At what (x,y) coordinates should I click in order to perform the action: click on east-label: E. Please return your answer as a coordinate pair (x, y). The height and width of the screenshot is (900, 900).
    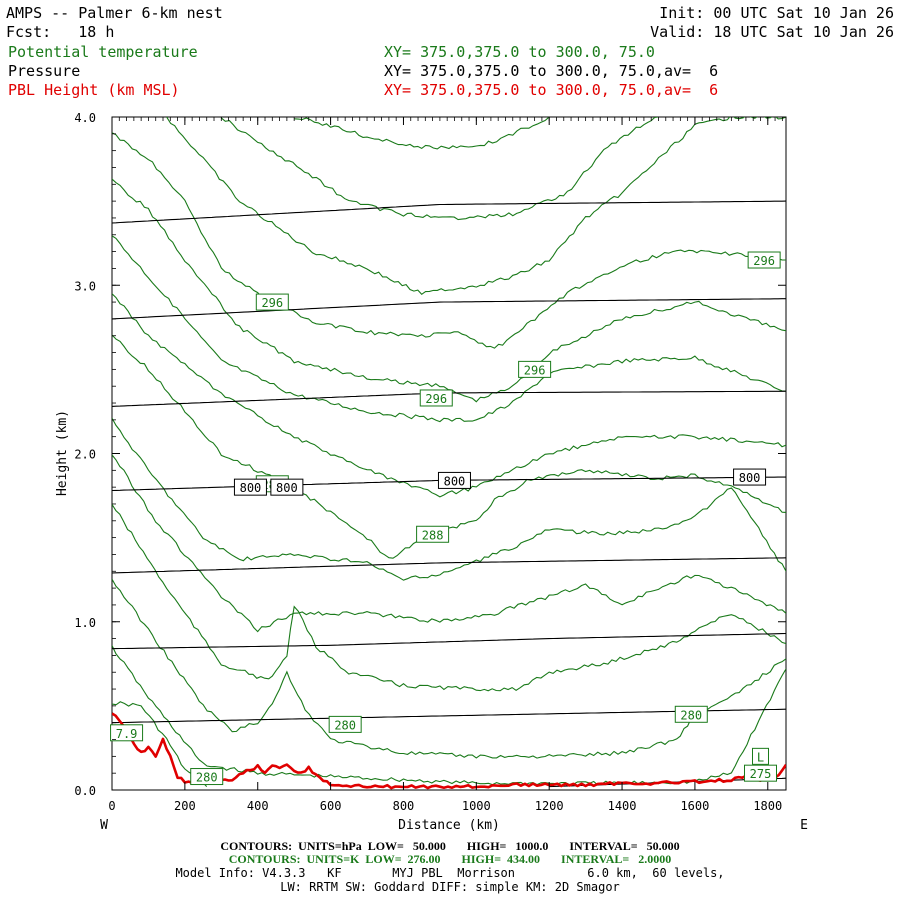
    Looking at the image, I should click on (804, 825).